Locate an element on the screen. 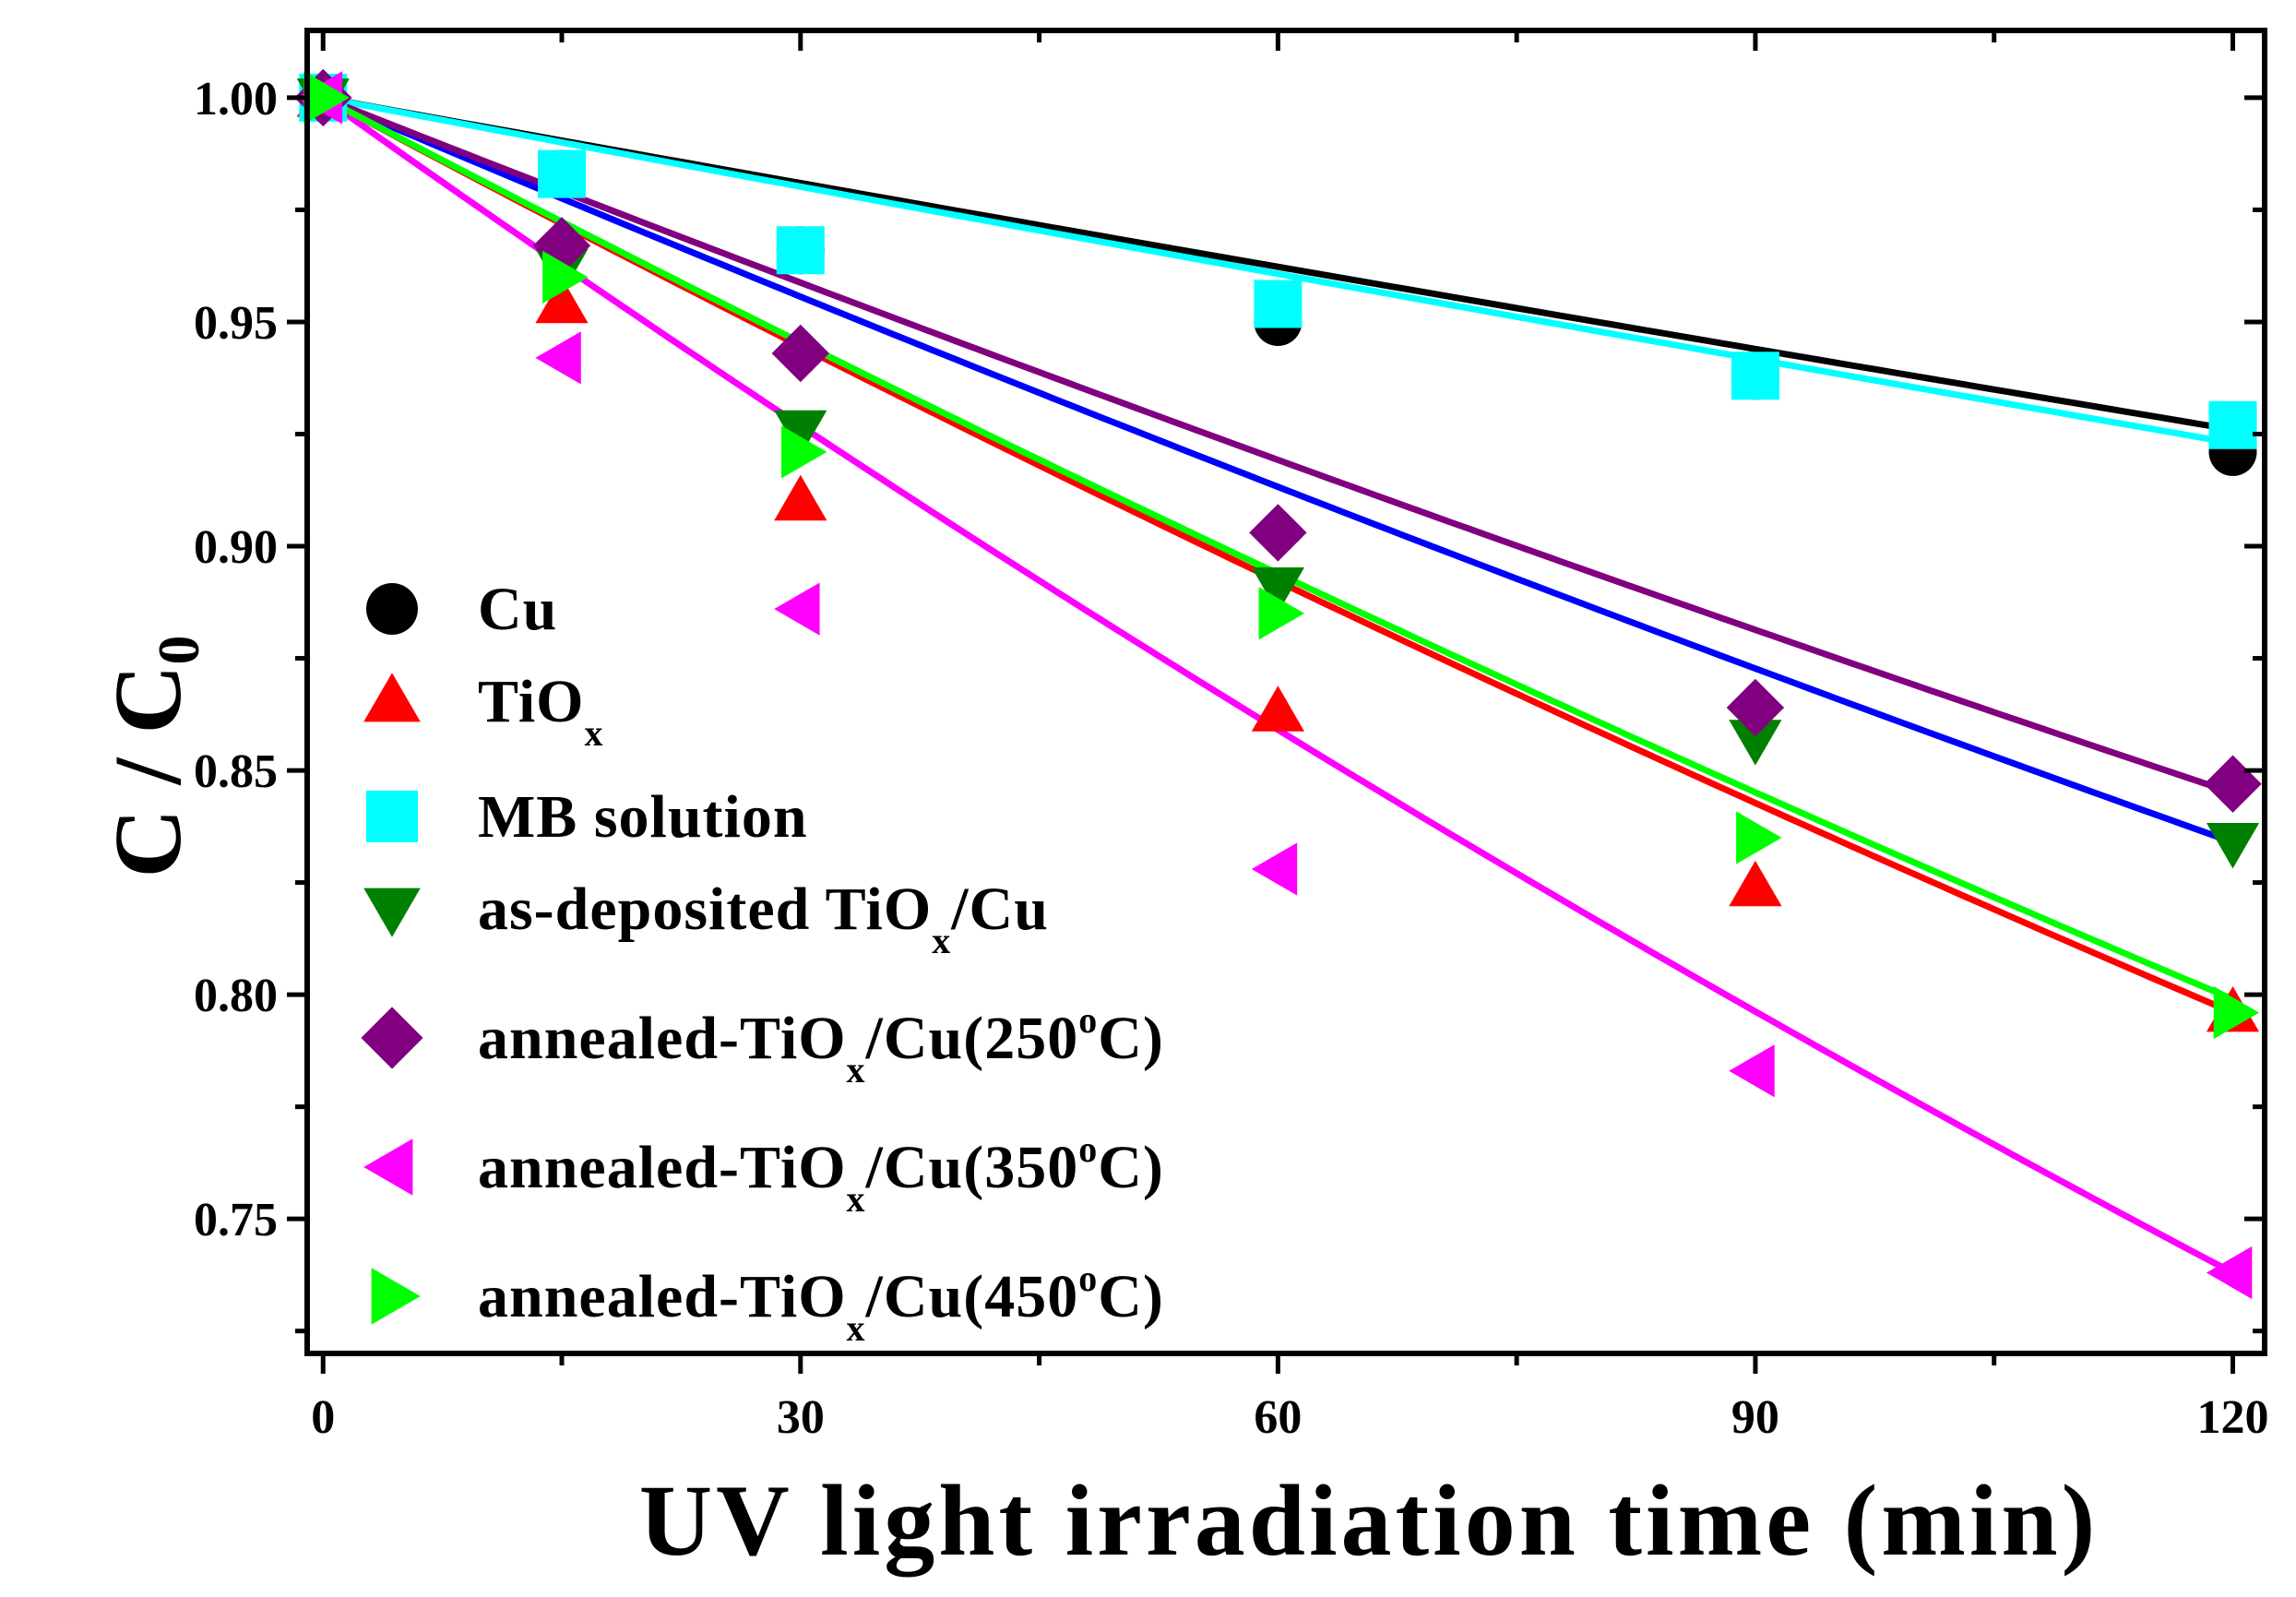  y-axis-title-main: C / C is located at coordinates (148, 770).